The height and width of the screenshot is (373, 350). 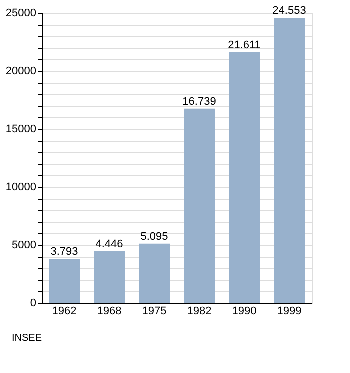 I want to click on y-tick-label: 0, so click(x=33, y=304).